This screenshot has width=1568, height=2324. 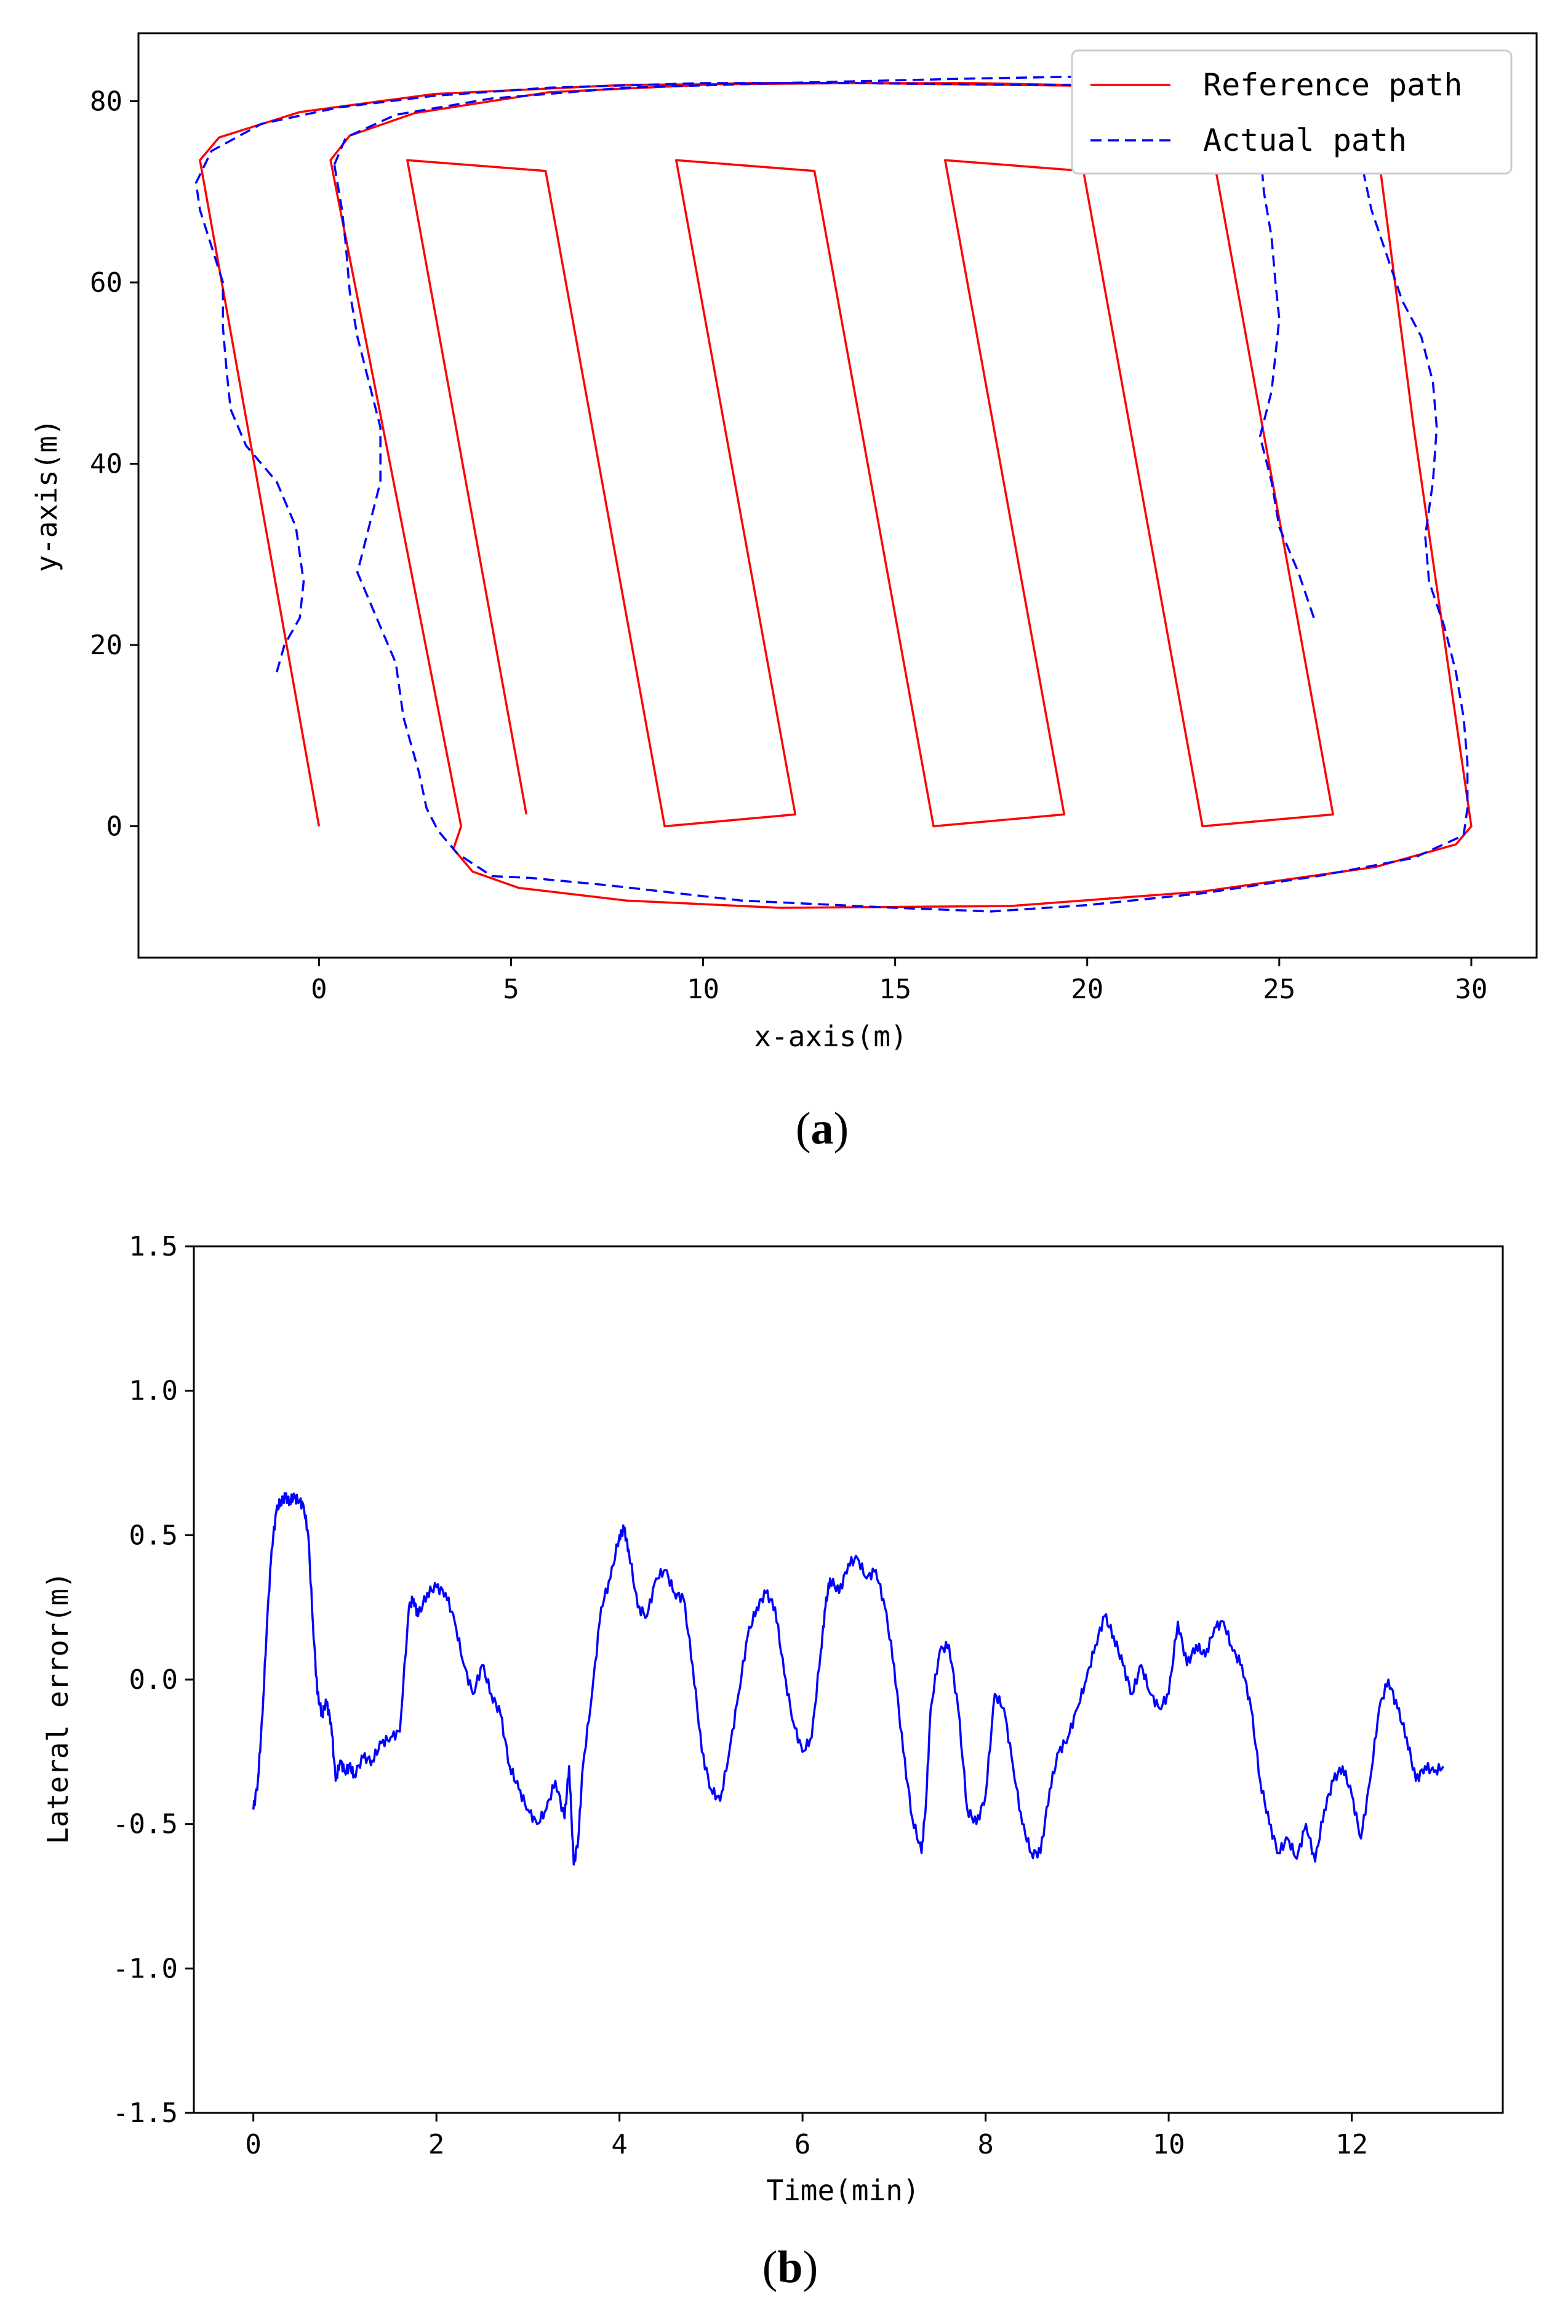 What do you see at coordinates (770, 2267) in the screenshot?
I see `panel-b-caption-open: (` at bounding box center [770, 2267].